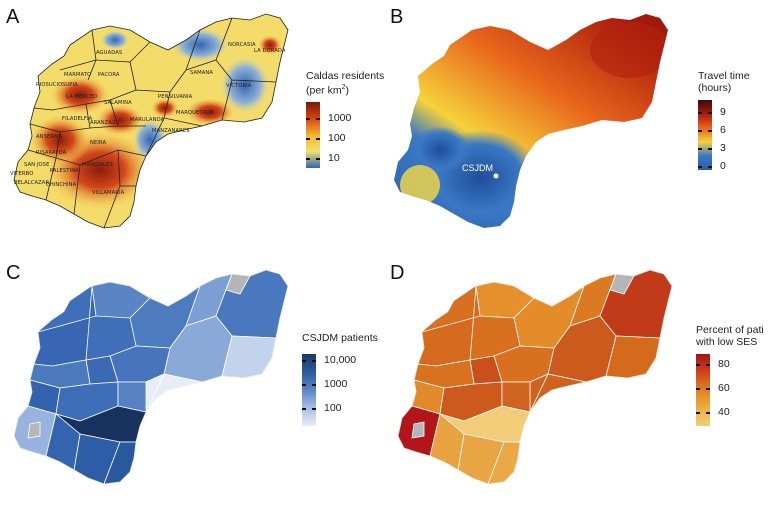  I want to click on label-marmato: MARMATO, so click(77, 75).